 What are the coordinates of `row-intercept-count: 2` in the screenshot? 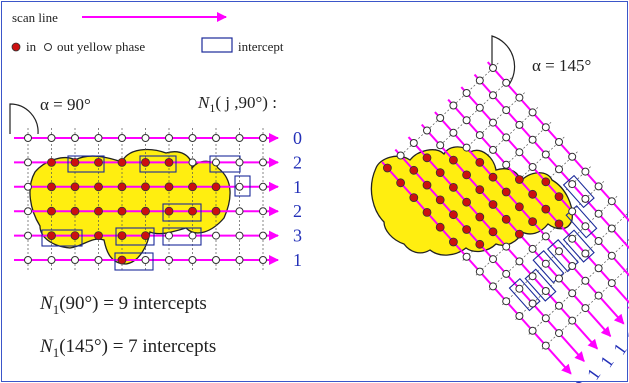 It's located at (297, 162).